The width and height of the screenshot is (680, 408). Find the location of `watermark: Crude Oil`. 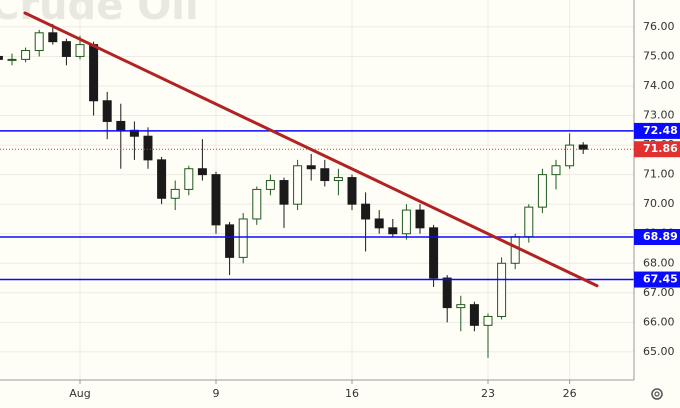

watermark: Crude Oil is located at coordinates (99, 14).